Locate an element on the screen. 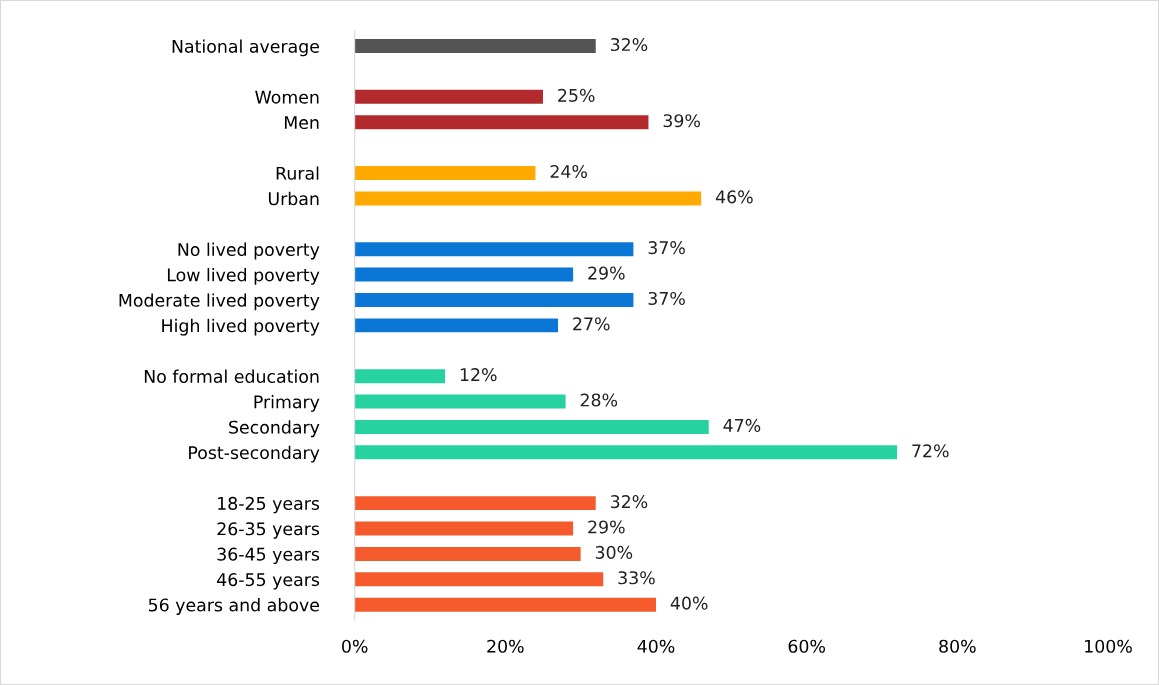 The height and width of the screenshot is (685, 1159). y-tick-label: Rural is located at coordinates (297, 173).